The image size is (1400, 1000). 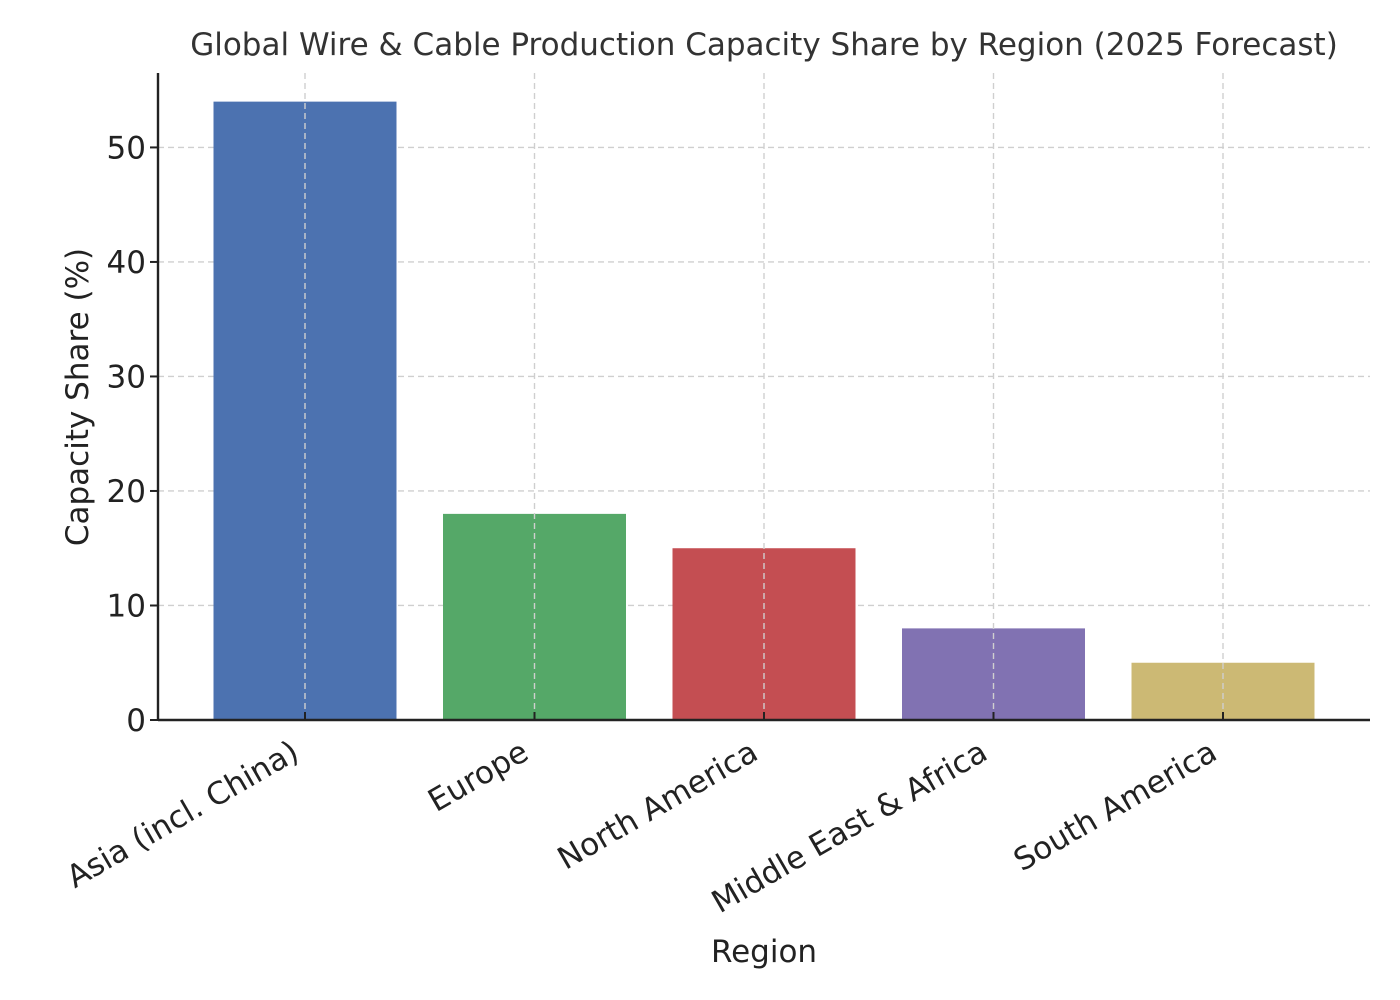 What do you see at coordinates (183, 815) in the screenshot?
I see `x-tick-label: Asia (incl. China)` at bounding box center [183, 815].